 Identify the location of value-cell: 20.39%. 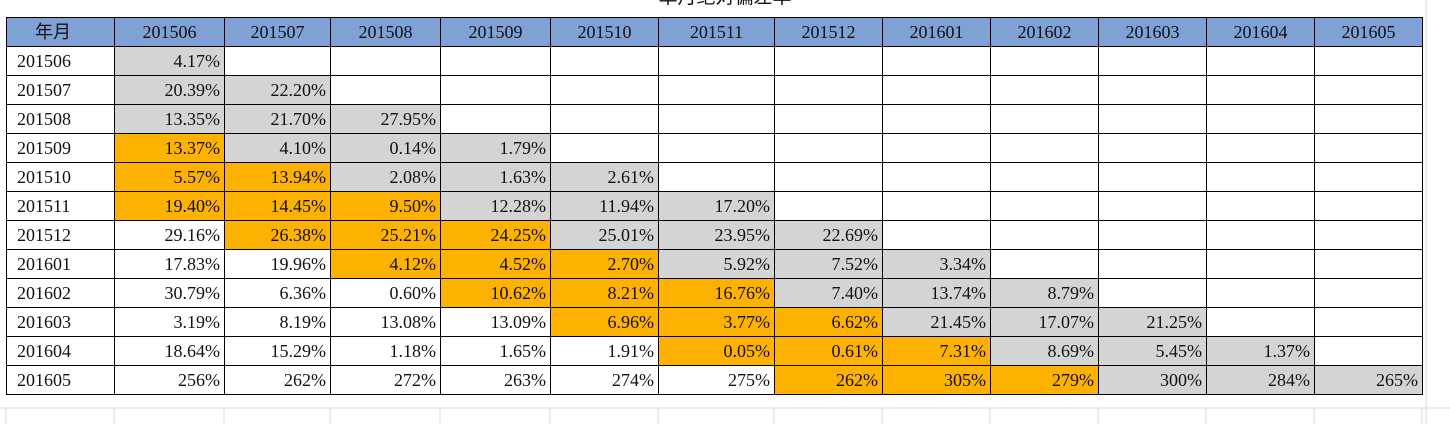
(169, 90).